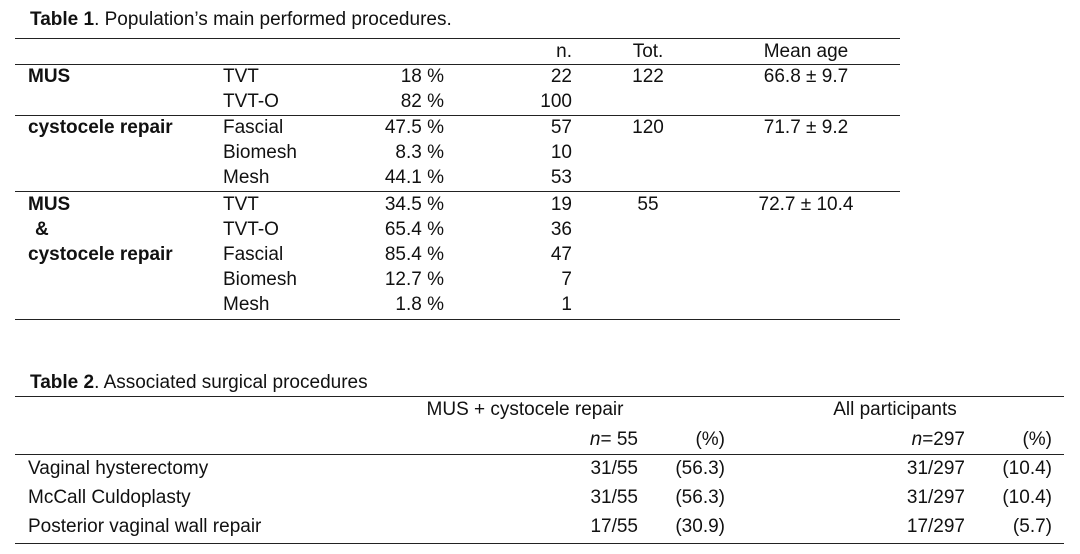  What do you see at coordinates (231, 382) in the screenshot?
I see `table2-caption-text: . Associated surgical procedures` at bounding box center [231, 382].